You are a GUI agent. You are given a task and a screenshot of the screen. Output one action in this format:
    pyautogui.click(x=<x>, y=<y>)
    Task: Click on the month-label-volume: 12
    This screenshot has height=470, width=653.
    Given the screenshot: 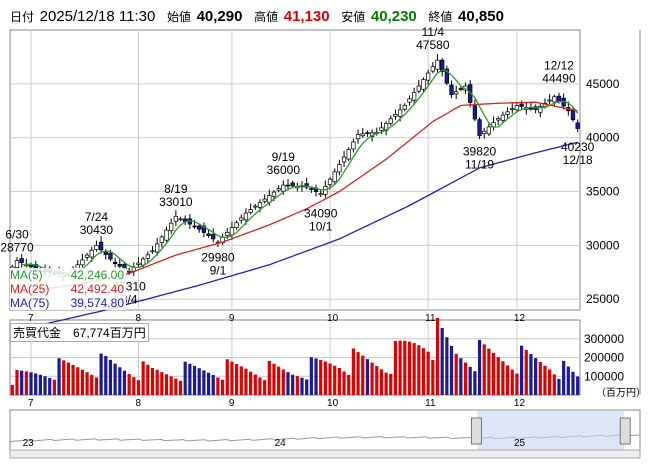 What is the action you would take?
    pyautogui.click(x=520, y=403)
    